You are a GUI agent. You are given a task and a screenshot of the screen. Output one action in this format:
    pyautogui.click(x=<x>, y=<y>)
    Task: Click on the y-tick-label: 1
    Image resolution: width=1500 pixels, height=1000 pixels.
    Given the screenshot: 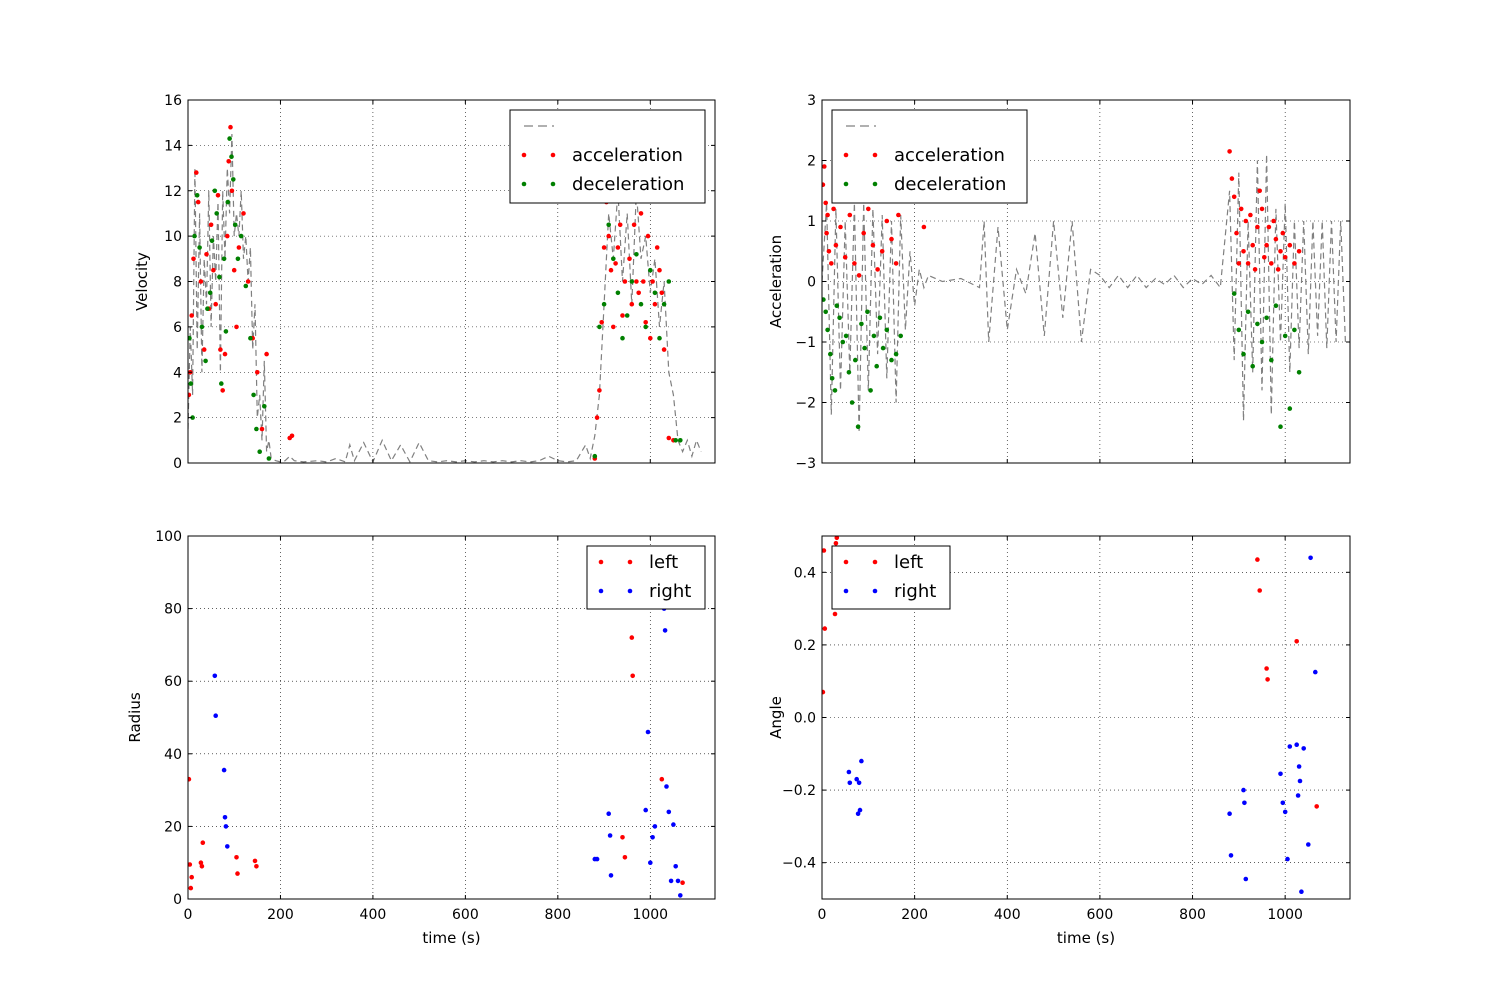 What is the action you would take?
    pyautogui.click(x=811, y=222)
    